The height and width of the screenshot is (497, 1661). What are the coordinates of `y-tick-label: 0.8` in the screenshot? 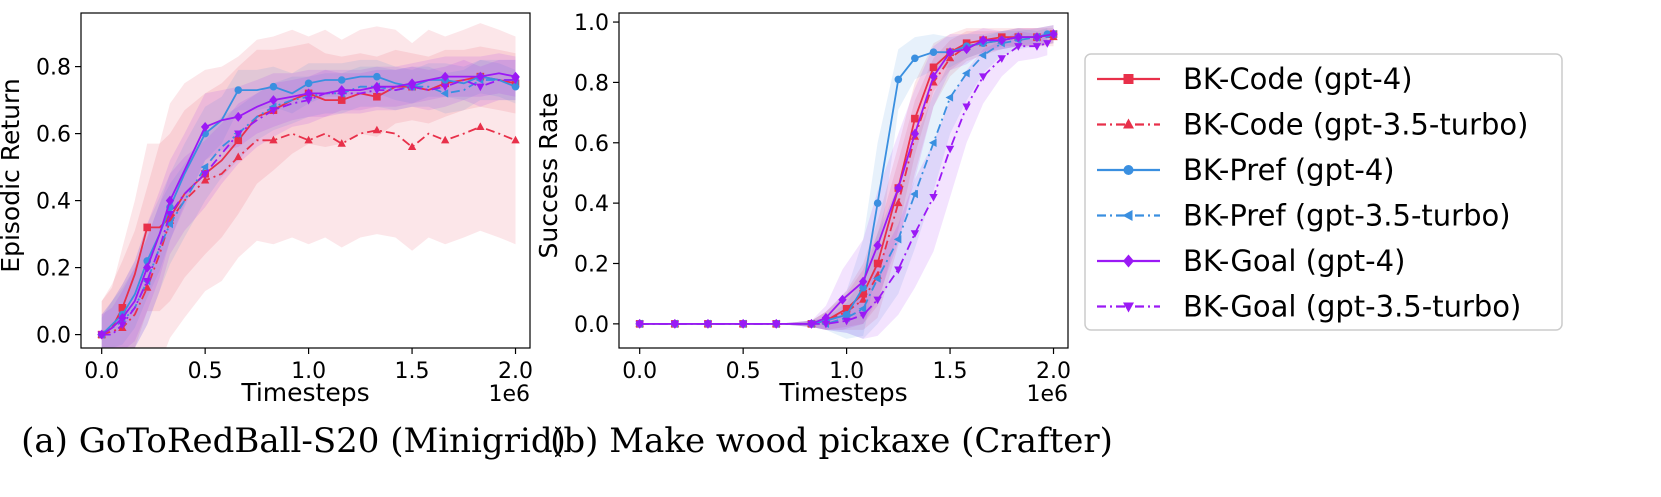 It's located at (591, 83).